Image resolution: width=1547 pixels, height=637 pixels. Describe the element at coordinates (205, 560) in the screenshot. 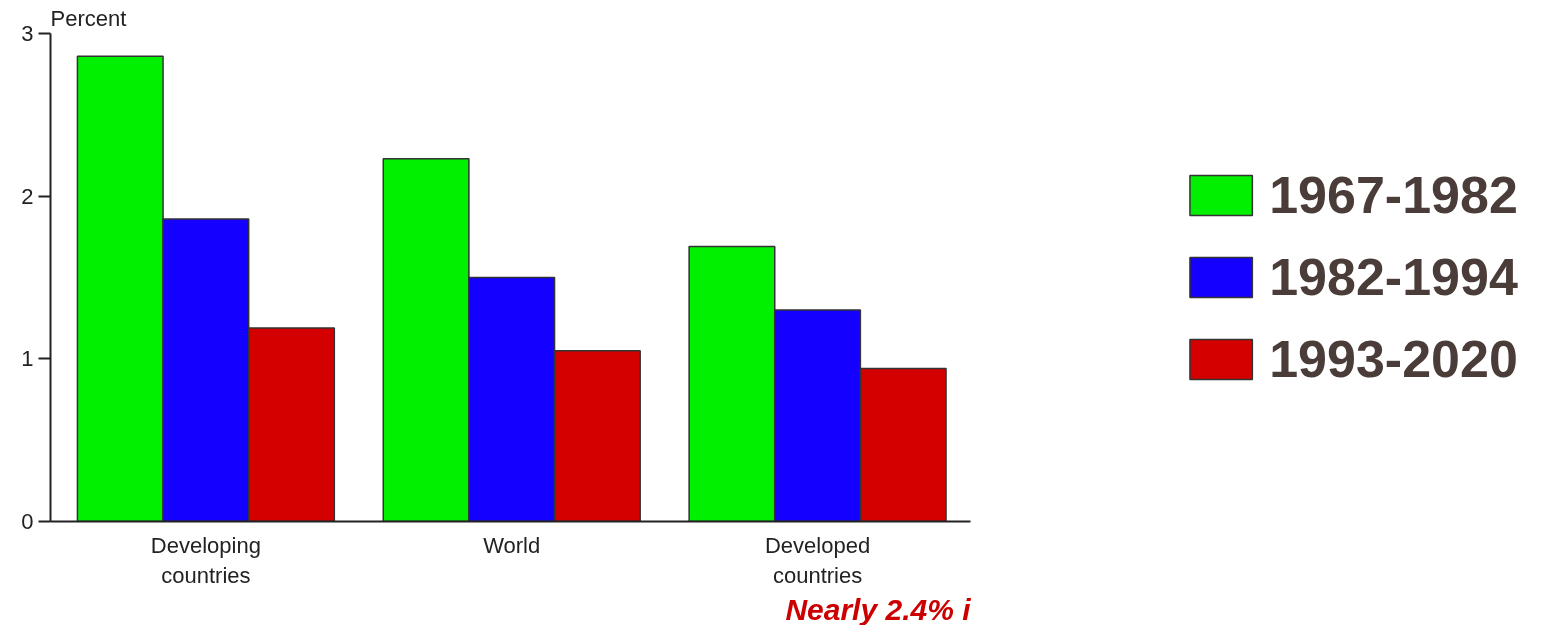

I see `x-tick-label: Developing countries` at that location.